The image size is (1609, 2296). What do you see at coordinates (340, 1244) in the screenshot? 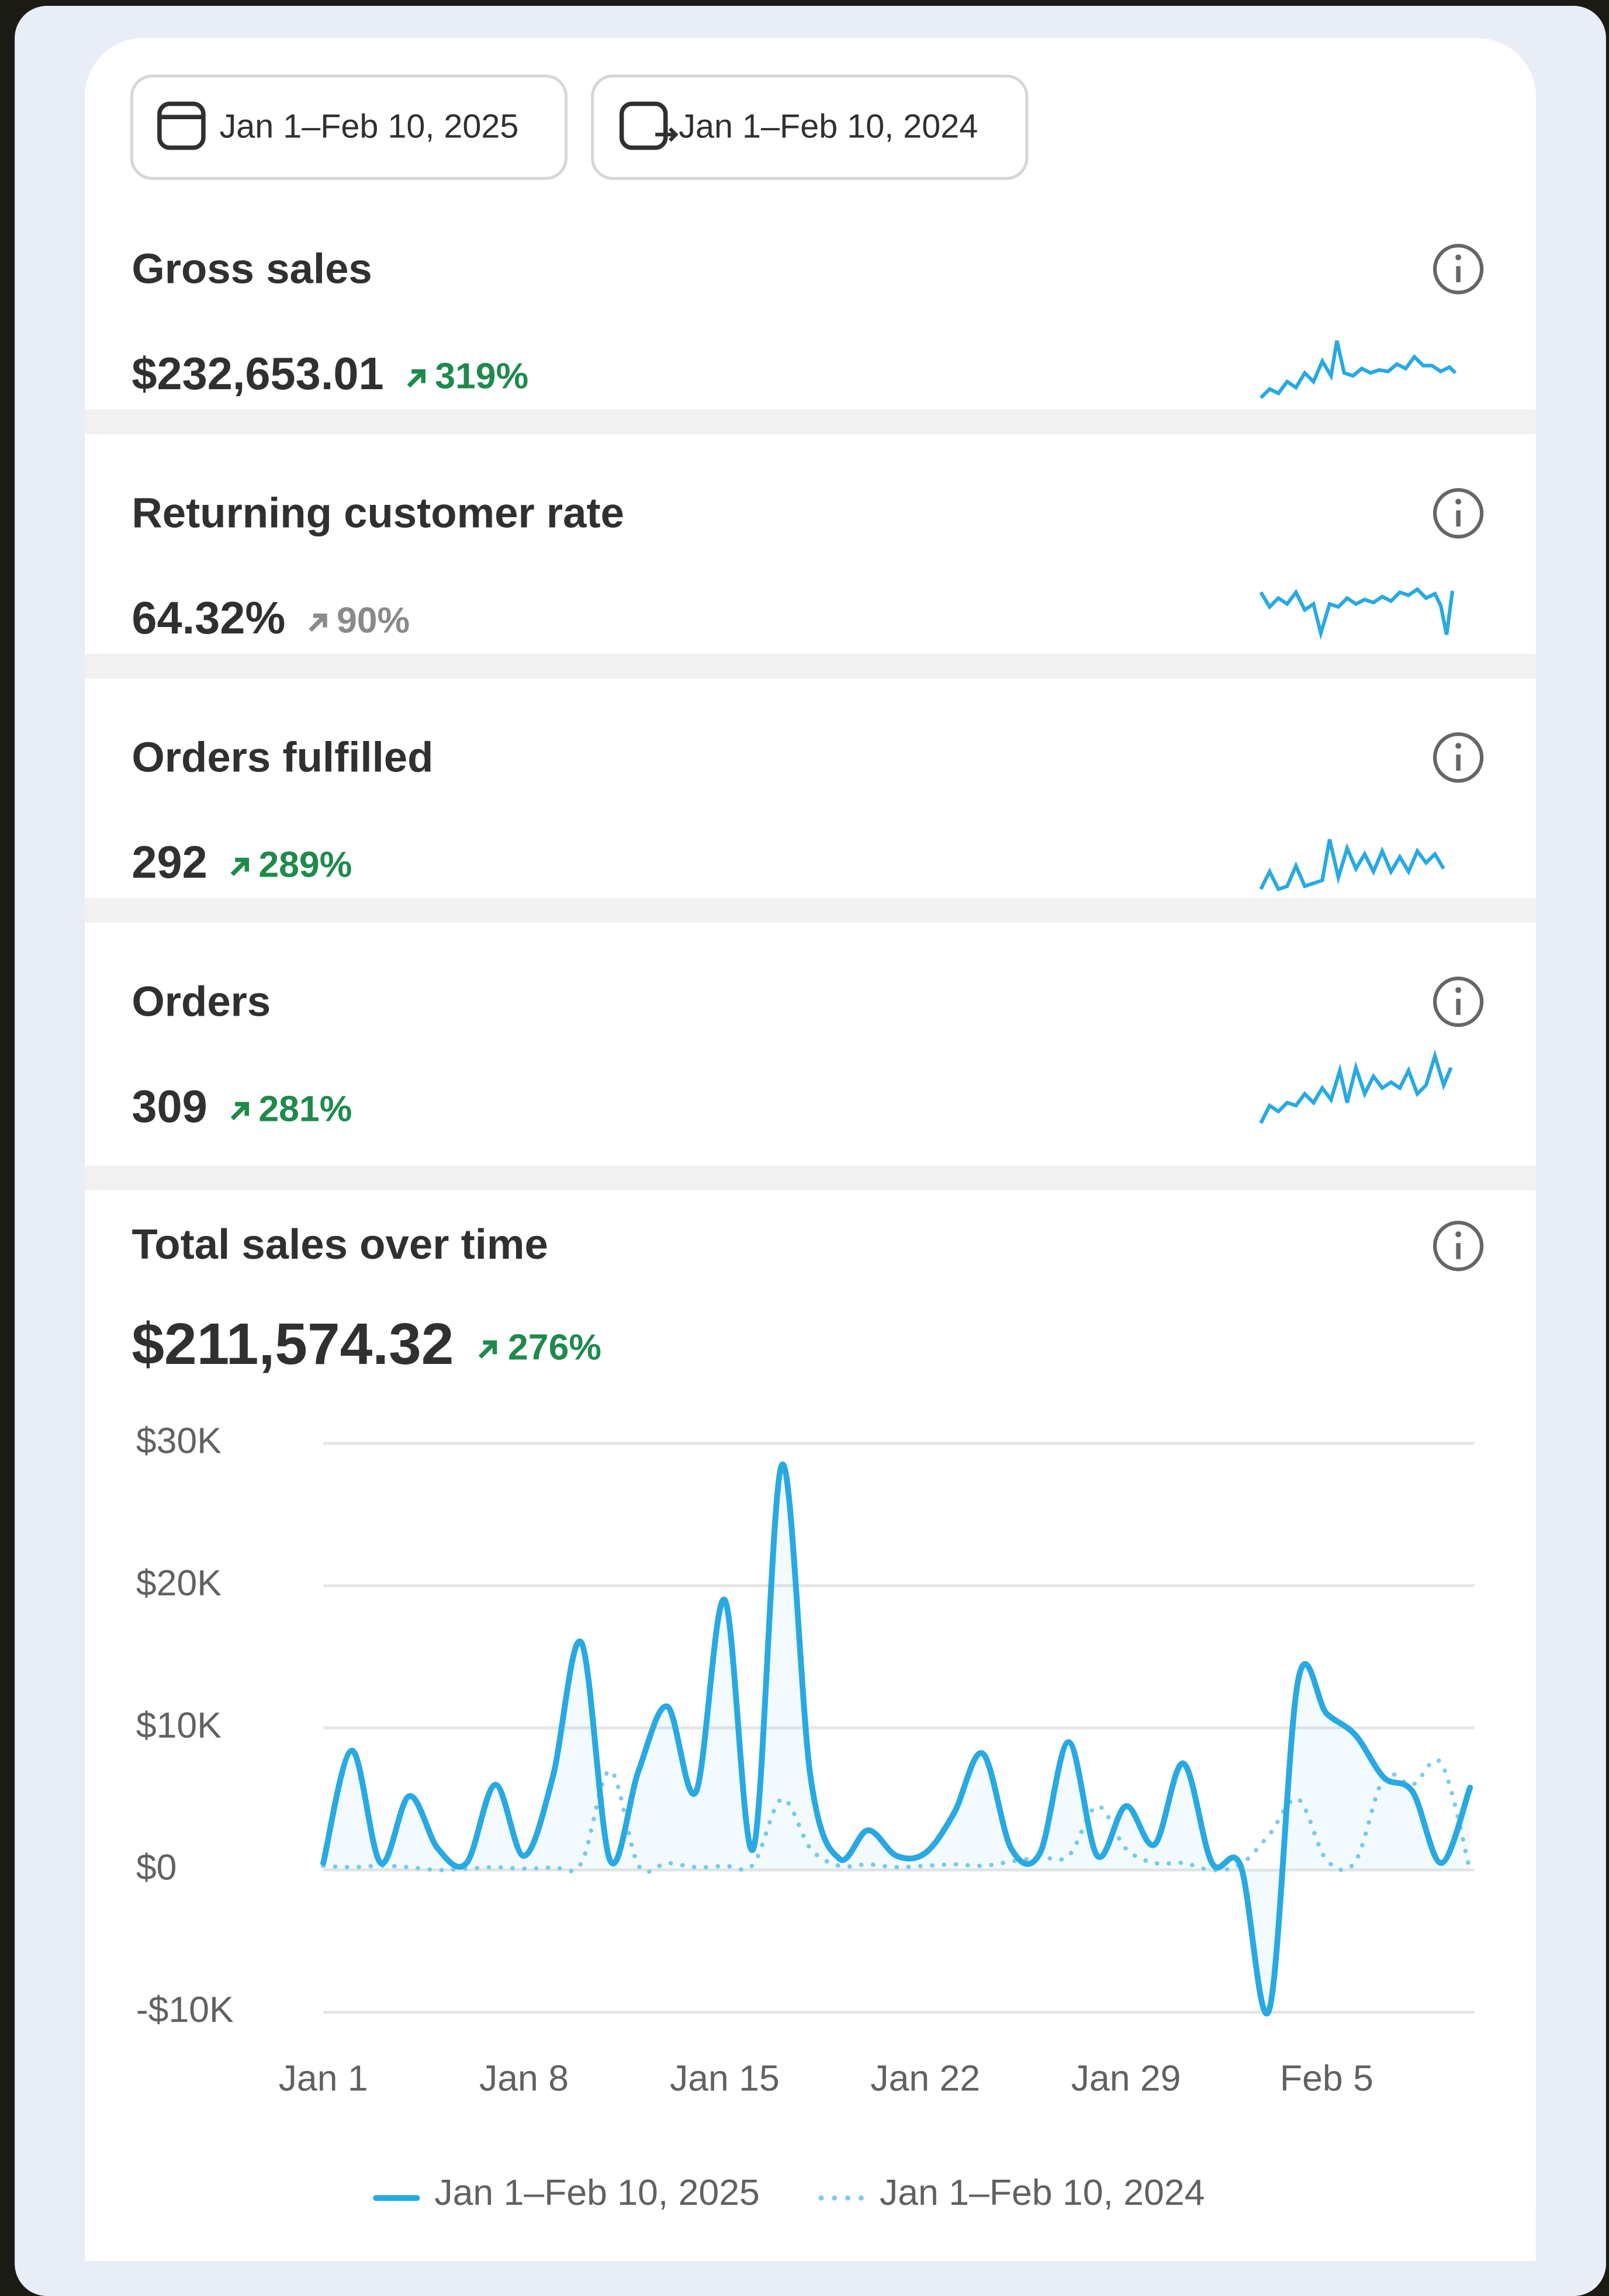
I see `chart-title: Total sales over time` at bounding box center [340, 1244].